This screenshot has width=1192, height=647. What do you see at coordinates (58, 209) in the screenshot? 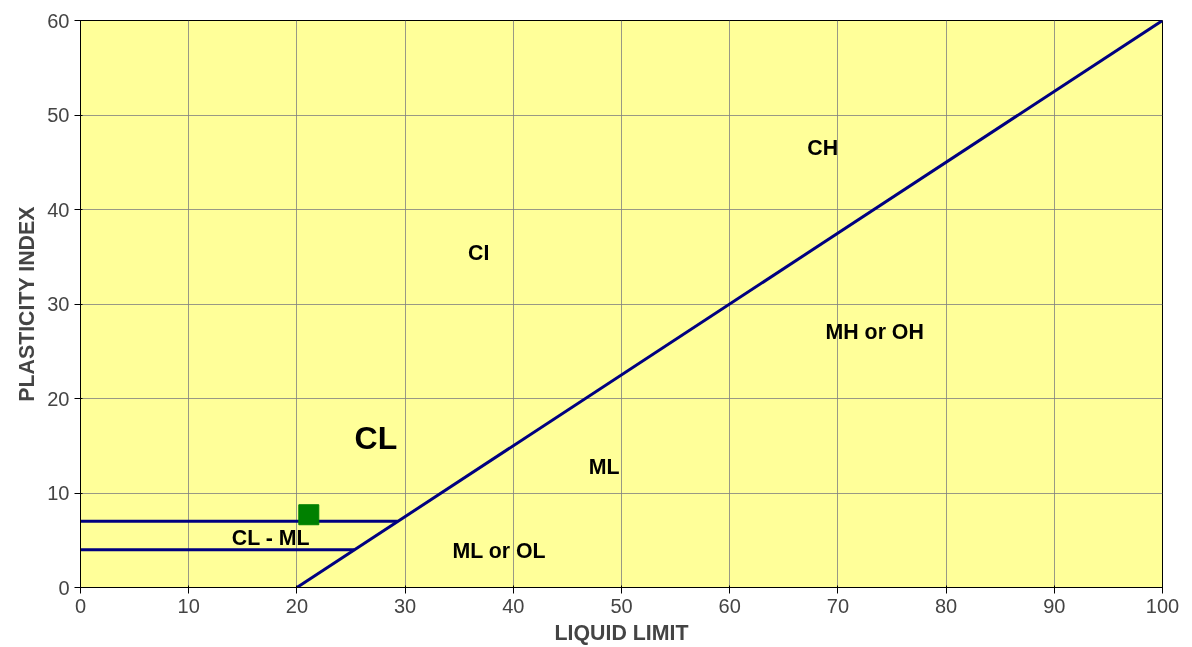
I see `y-tick-label: 40` at bounding box center [58, 209].